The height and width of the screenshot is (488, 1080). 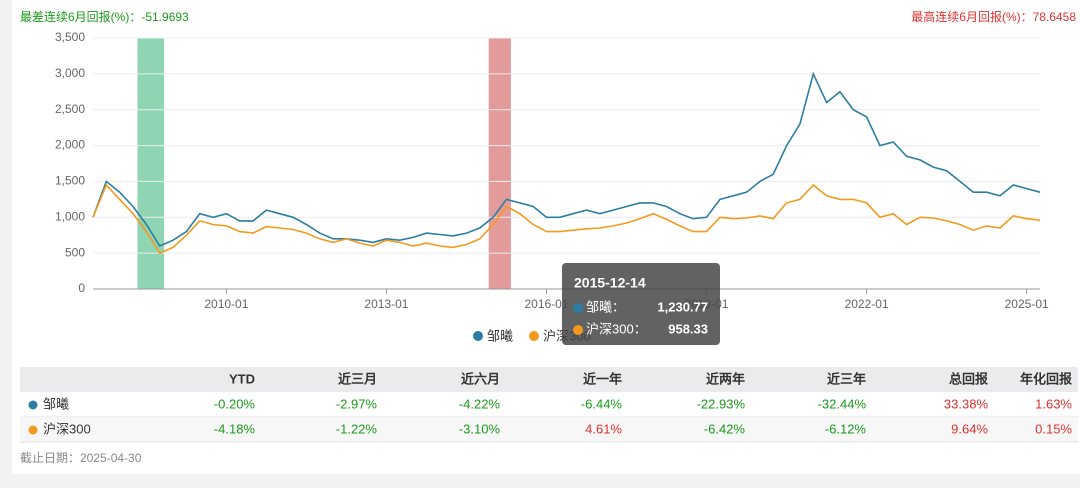 I want to click on table-cell: -32.44%, so click(x=842, y=403).